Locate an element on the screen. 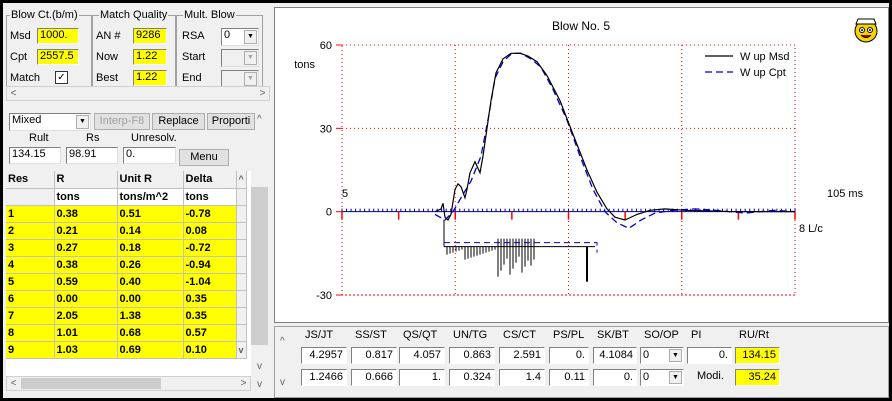  an-number-field: 9286 is located at coordinates (150, 36).